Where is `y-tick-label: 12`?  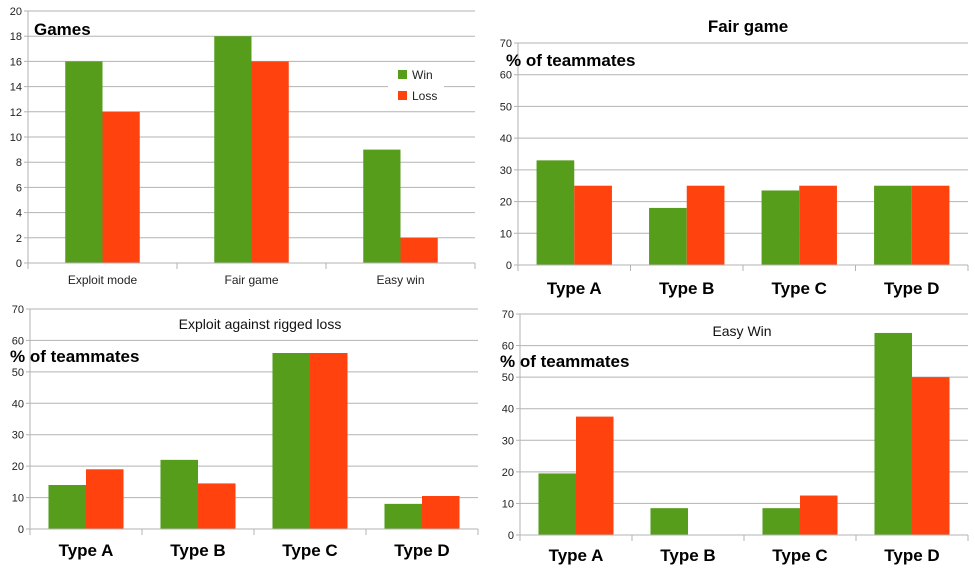
y-tick-label: 12 is located at coordinates (16, 113).